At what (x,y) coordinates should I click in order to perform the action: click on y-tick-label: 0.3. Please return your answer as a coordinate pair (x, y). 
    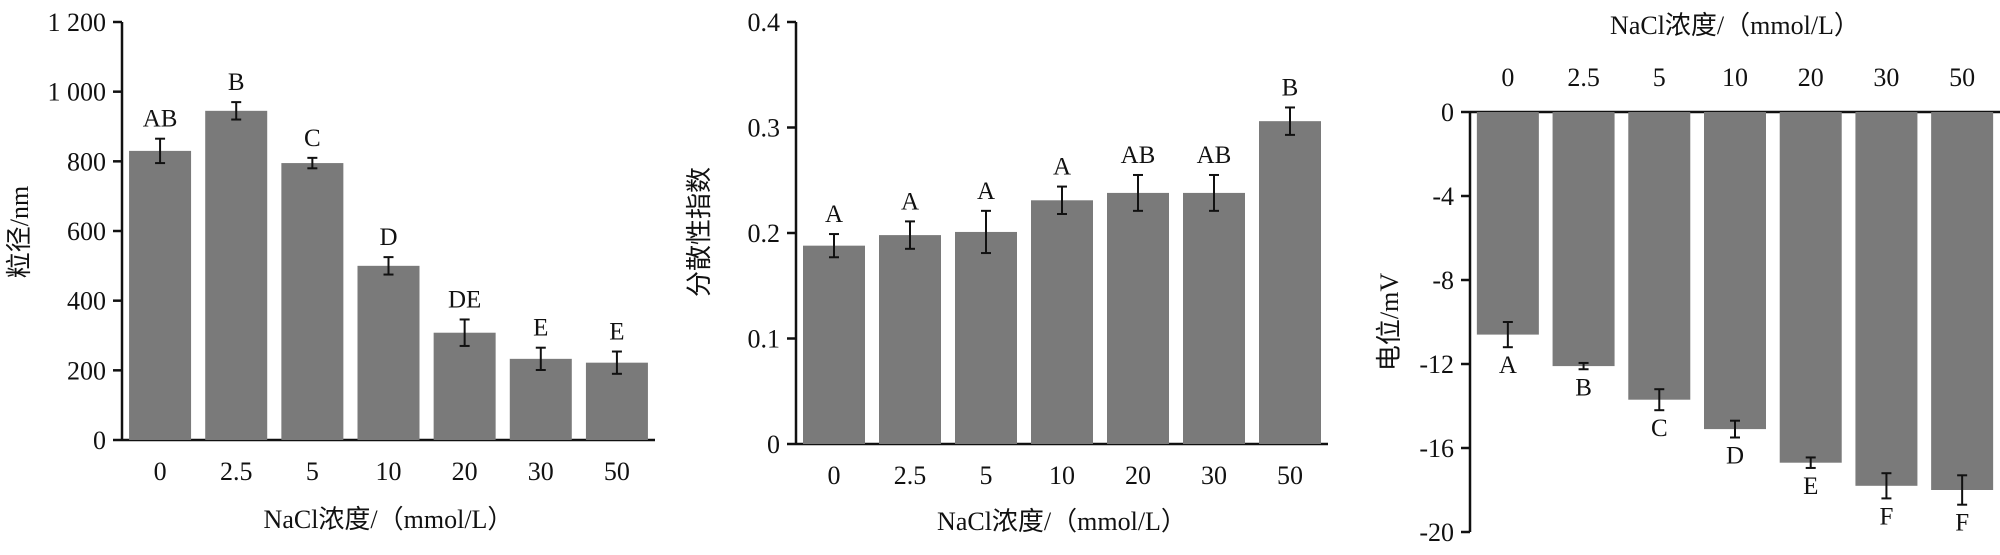
    Looking at the image, I should click on (764, 128).